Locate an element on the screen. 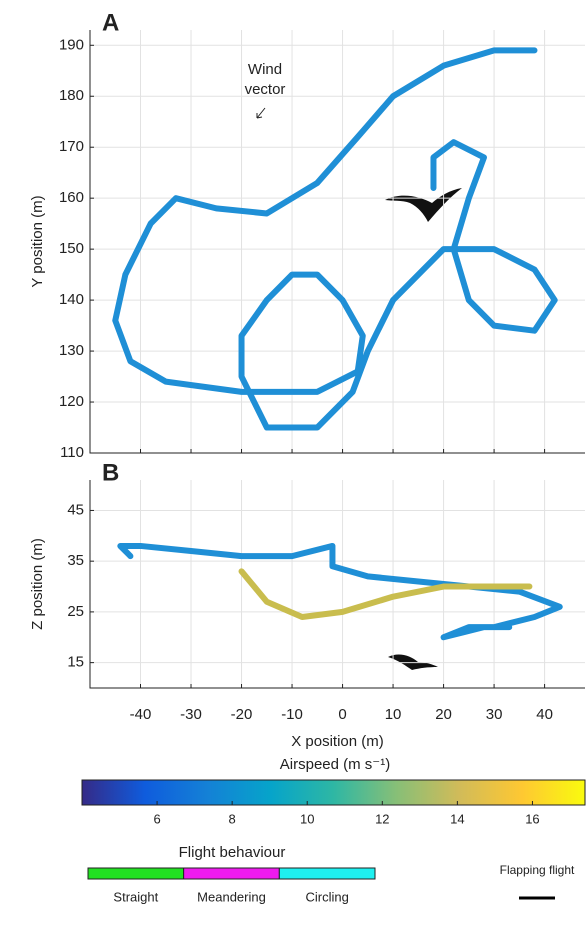 The width and height of the screenshot is (587, 937). legend-title: Flight behaviour is located at coordinates (232, 852).